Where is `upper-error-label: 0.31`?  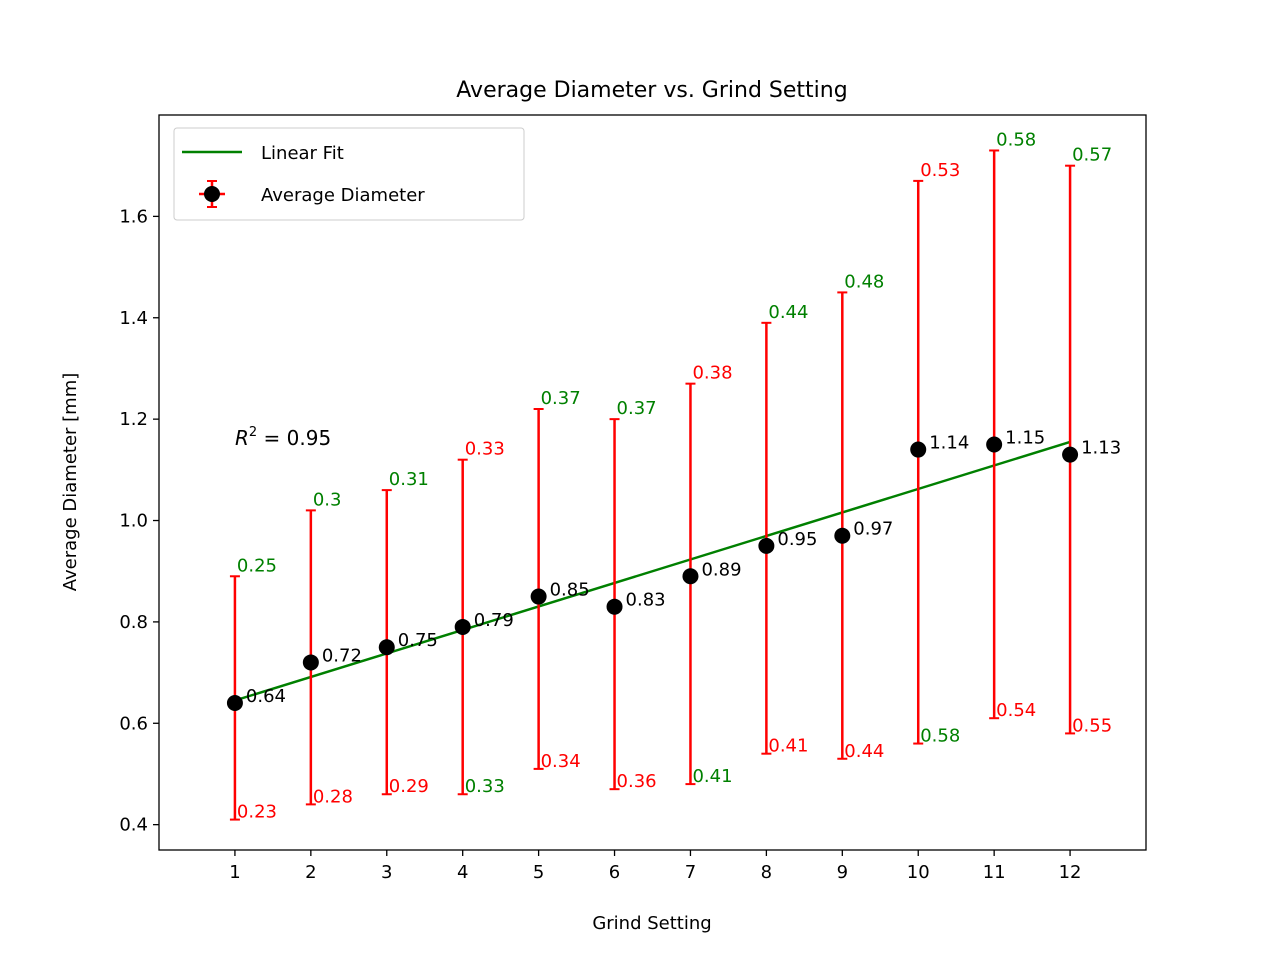
upper-error-label: 0.31 is located at coordinates (409, 479).